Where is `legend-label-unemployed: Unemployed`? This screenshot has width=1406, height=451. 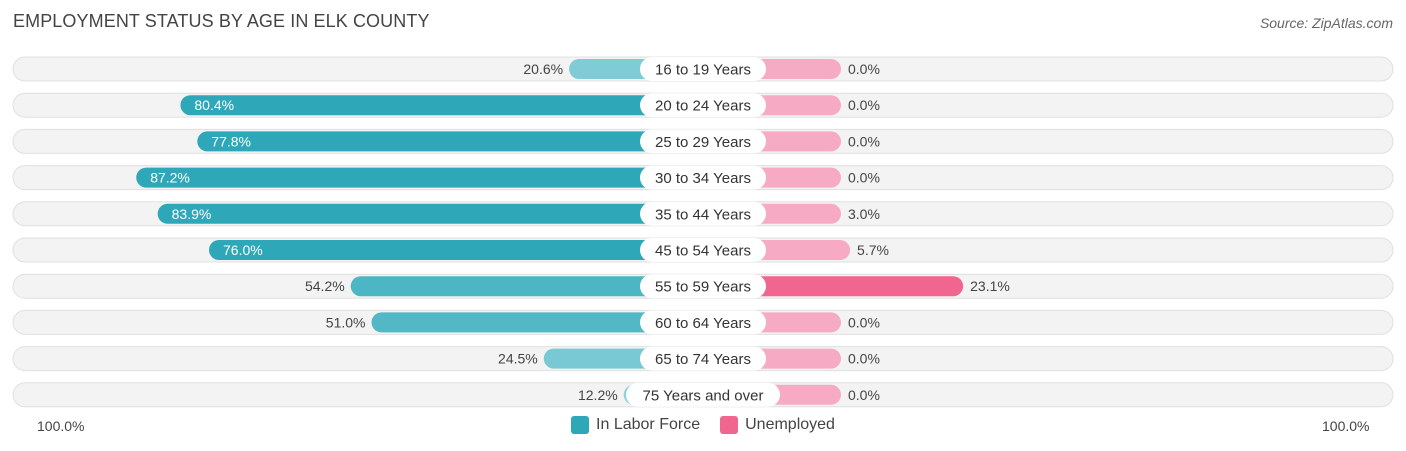
legend-label-unemployed: Unemployed is located at coordinates (790, 424).